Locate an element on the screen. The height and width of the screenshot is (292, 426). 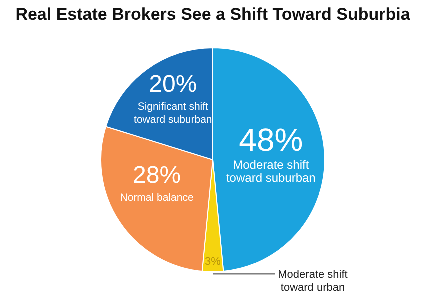
chart-title: Real Estate Brokers See a Shift Toward Suburbia is located at coordinates (213, 15).